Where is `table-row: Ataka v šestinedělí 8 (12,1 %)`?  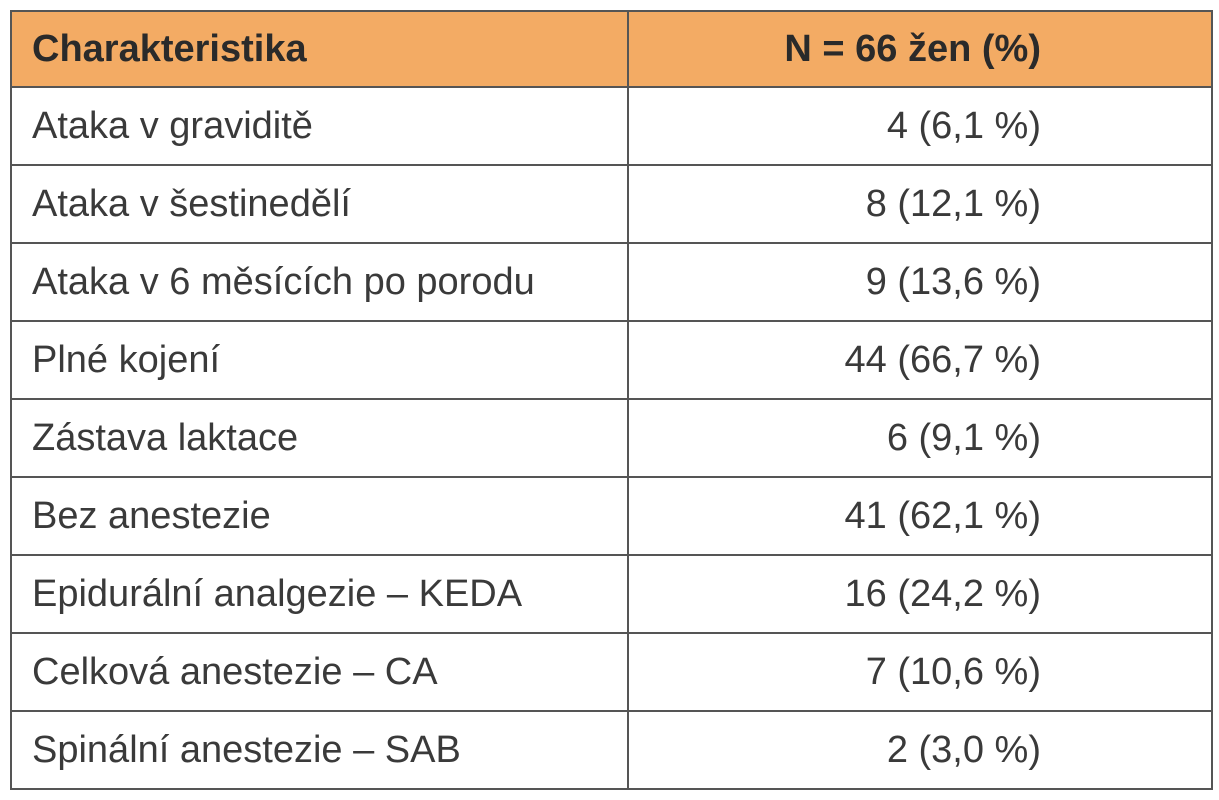 table-row: Ataka v šestinedělí 8 (12,1 %) is located at coordinates (611, 204).